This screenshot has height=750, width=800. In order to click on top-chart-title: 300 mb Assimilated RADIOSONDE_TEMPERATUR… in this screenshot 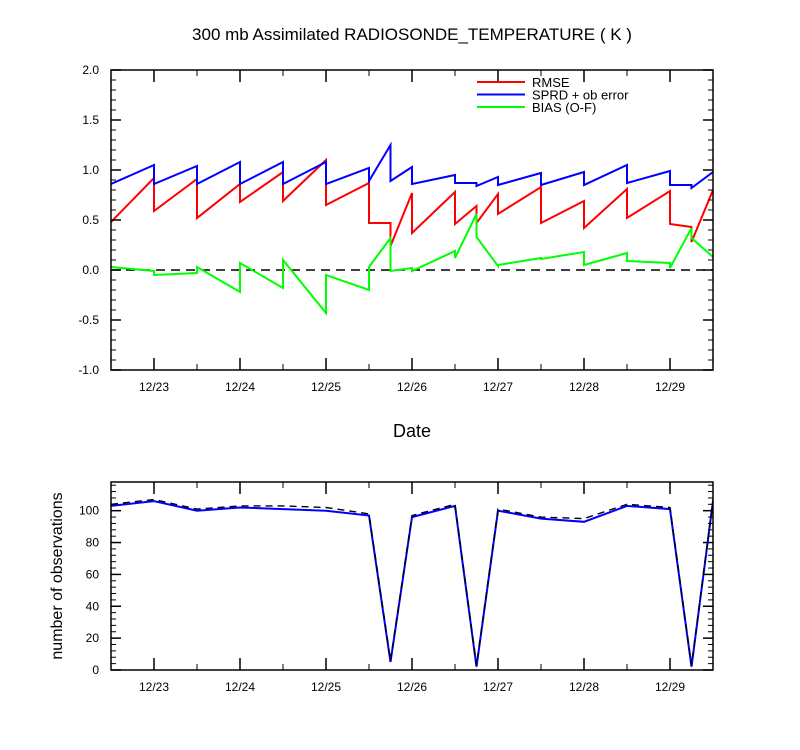, I will do `click(412, 34)`.